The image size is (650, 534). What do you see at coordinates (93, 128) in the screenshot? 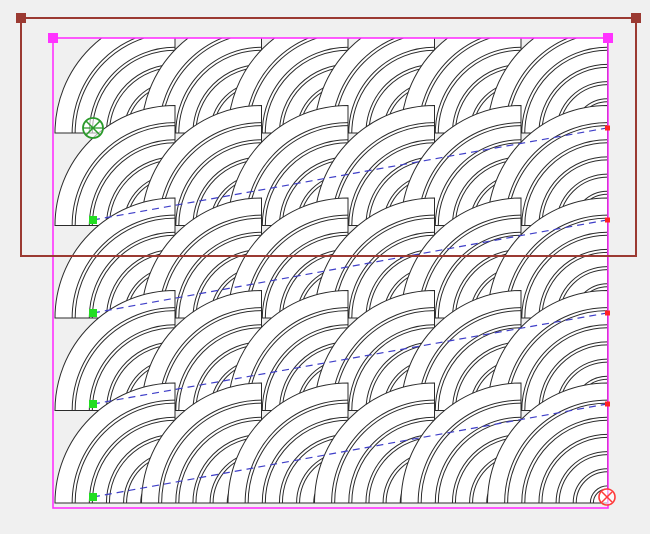
I see `start-point-crosshair-icon` at bounding box center [93, 128].